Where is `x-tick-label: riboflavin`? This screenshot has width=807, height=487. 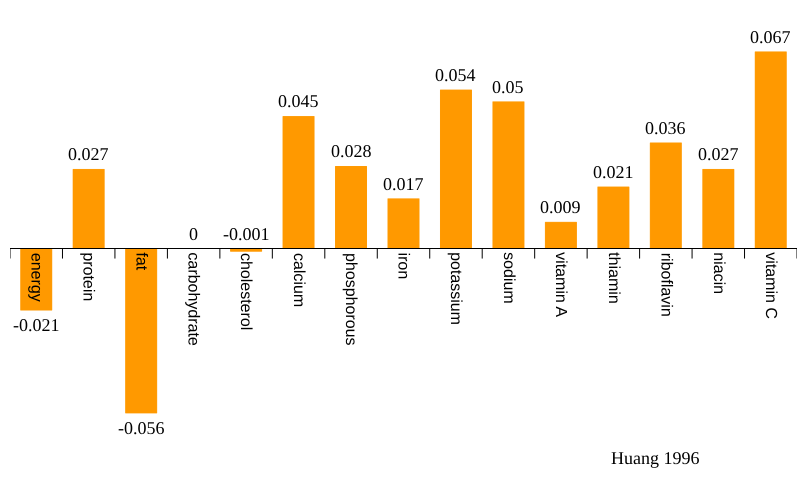 x-tick-label: riboflavin is located at coordinates (665, 284).